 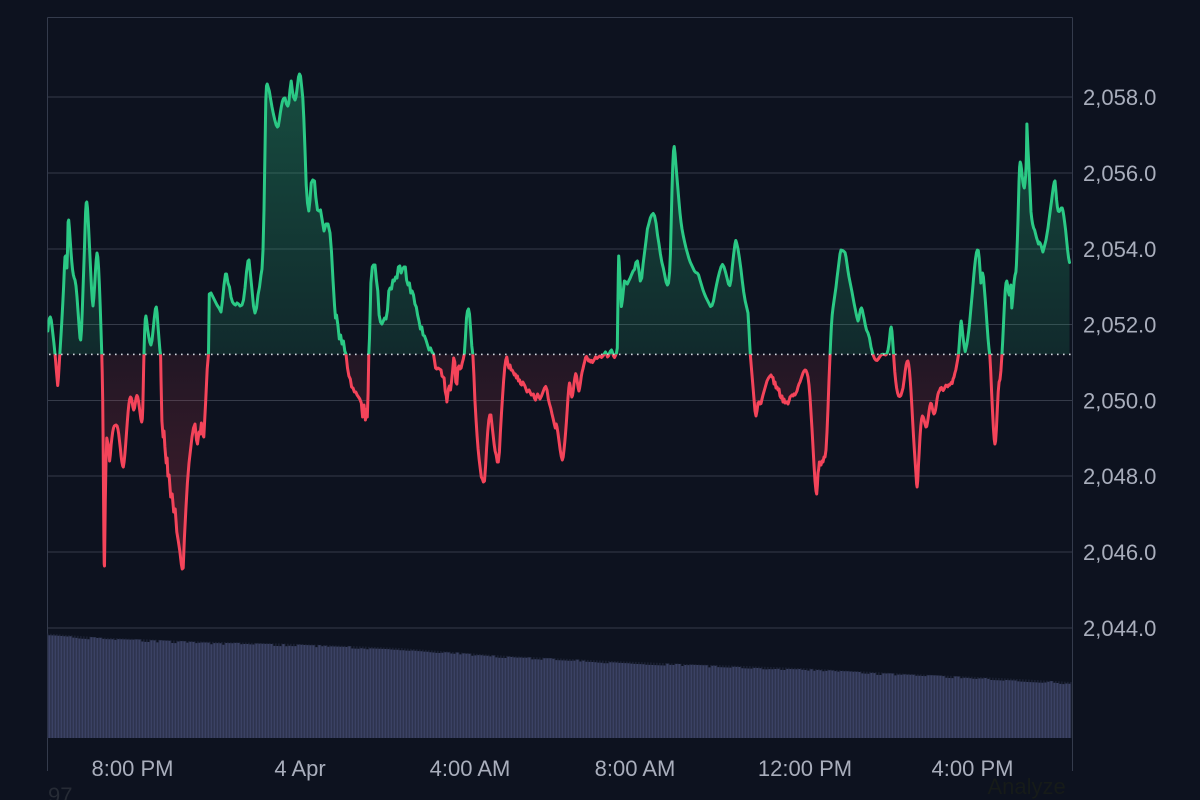 I want to click on svg-text: 2,046.0, so click(x=1119, y=552).